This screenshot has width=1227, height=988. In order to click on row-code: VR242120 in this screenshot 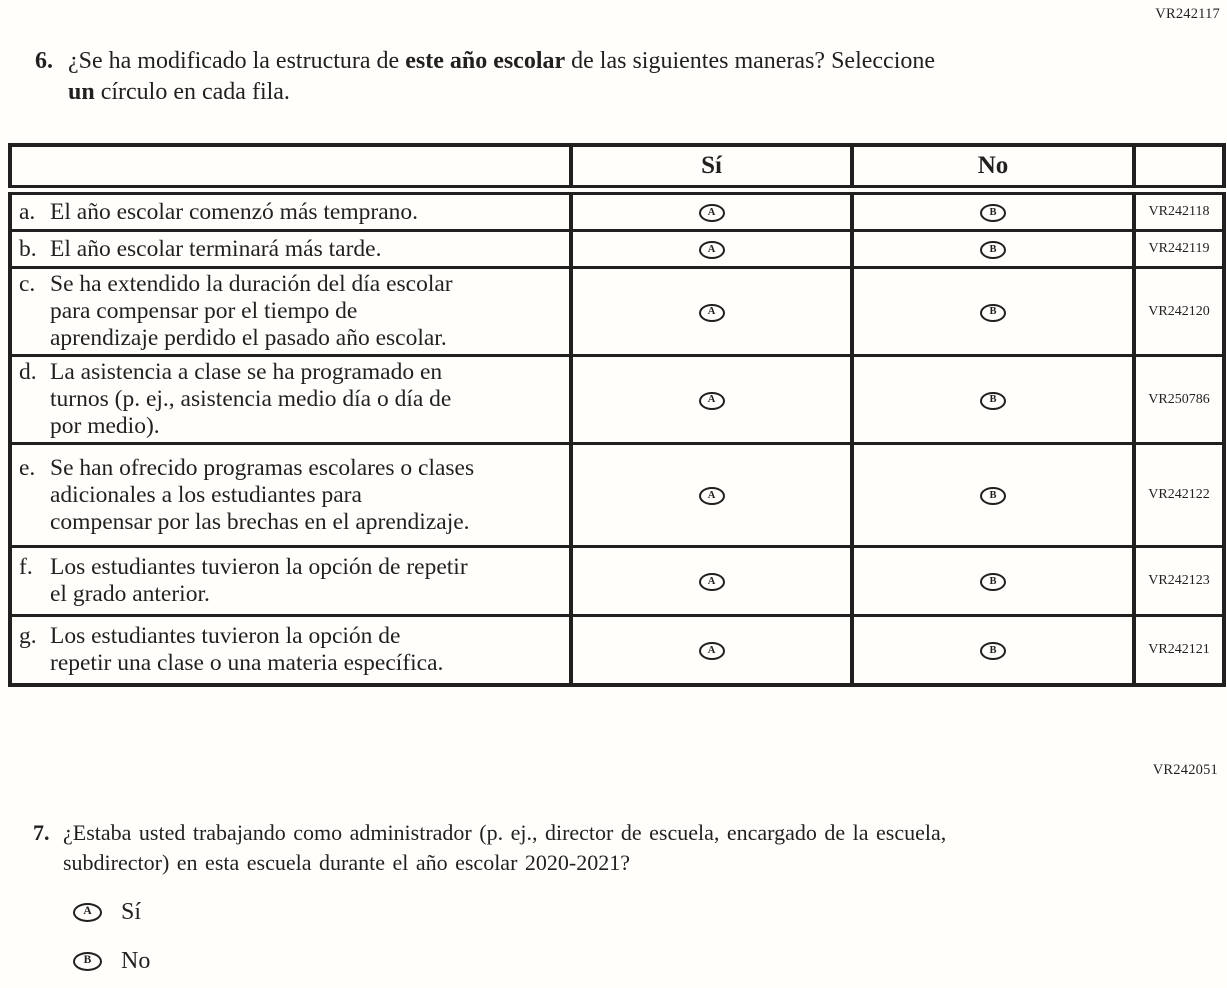, I will do `click(1179, 311)`.